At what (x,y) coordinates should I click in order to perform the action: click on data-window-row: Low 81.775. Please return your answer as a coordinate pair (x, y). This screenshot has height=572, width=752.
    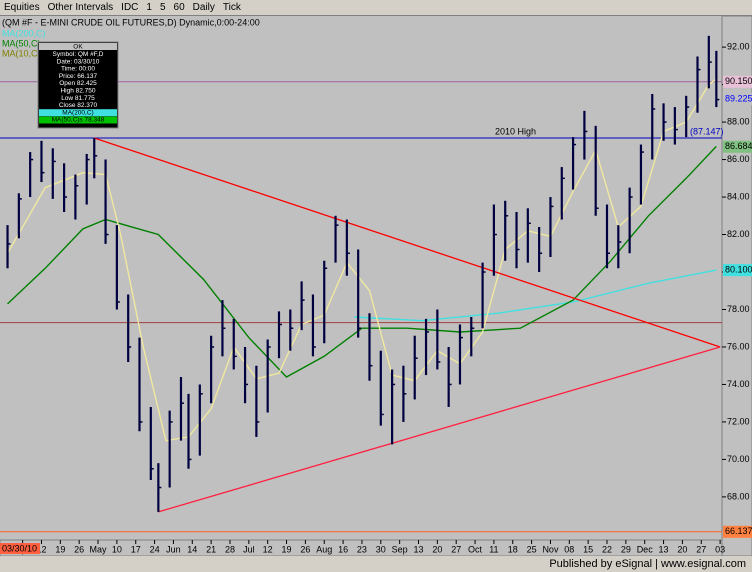
    Looking at the image, I should click on (78, 98).